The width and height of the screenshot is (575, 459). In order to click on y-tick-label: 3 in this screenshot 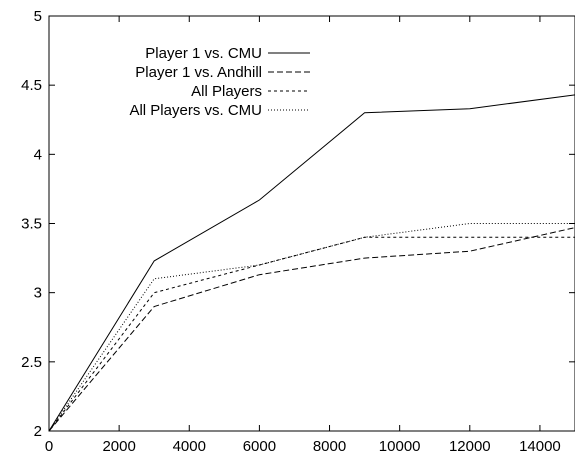, I will do `click(38, 293)`.